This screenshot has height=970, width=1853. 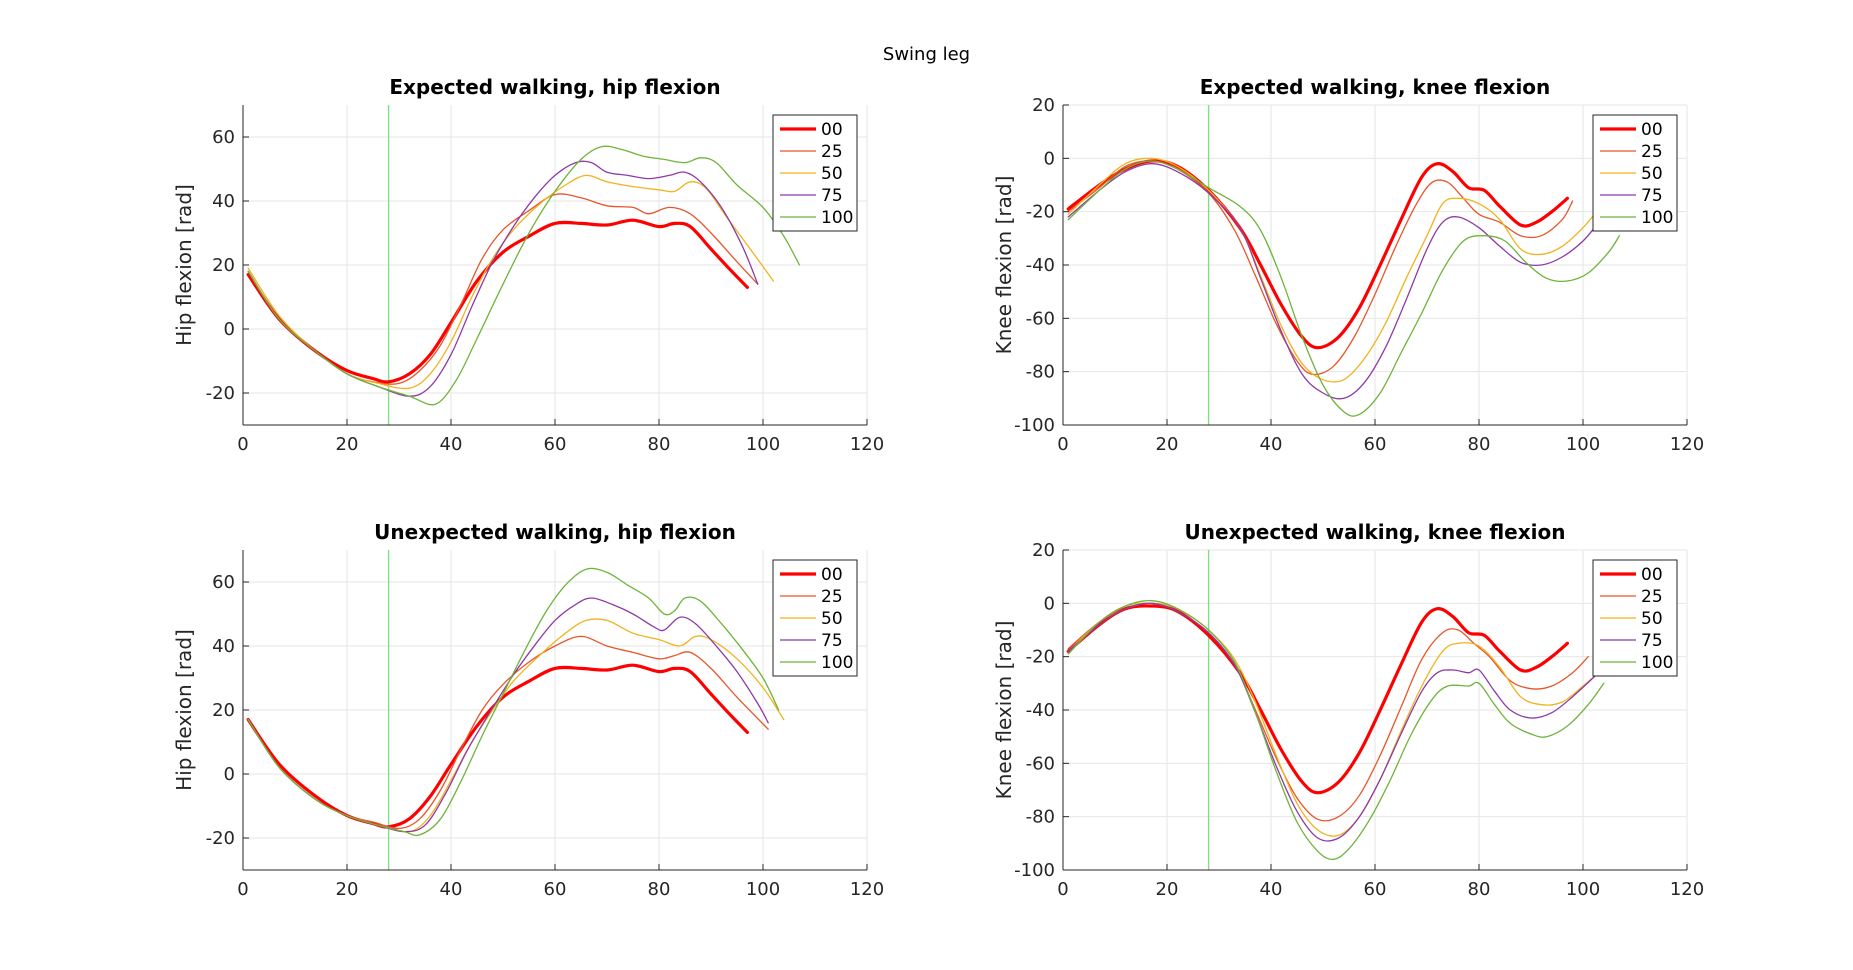 What do you see at coordinates (1375, 87) in the screenshot?
I see `subplot-title: Expected walking, knee flexion` at bounding box center [1375, 87].